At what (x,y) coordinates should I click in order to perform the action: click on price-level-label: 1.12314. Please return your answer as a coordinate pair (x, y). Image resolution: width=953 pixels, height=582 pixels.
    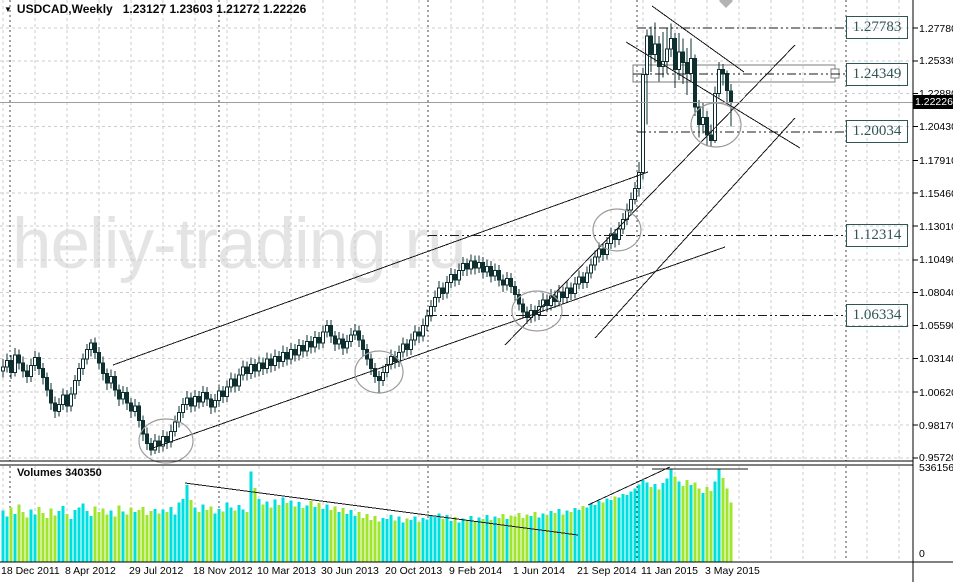
    Looking at the image, I should click on (877, 235).